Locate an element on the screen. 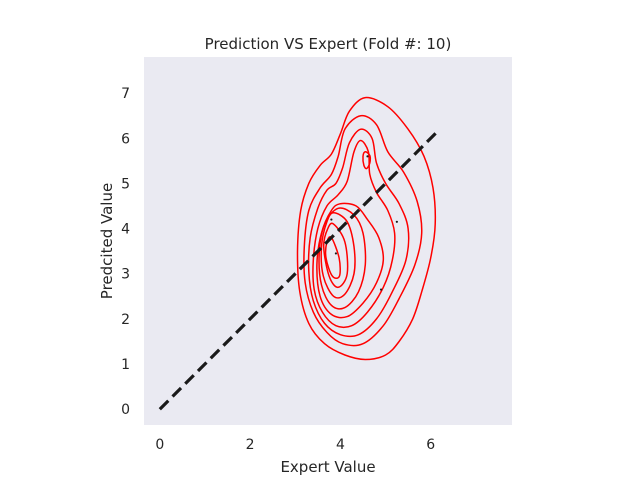 This screenshot has width=640, height=480. y-tick-label: 6 is located at coordinates (125, 139).